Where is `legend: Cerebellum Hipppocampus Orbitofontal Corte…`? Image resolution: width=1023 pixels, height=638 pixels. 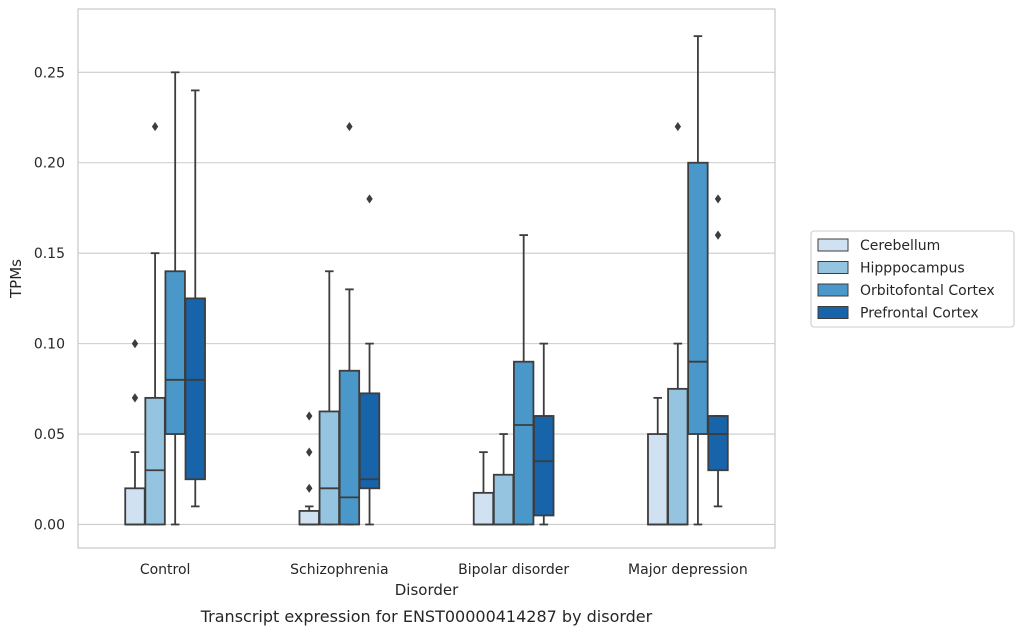
legend: Cerebellum Hipppocampus Orbitofontal Corte… is located at coordinates (912, 279).